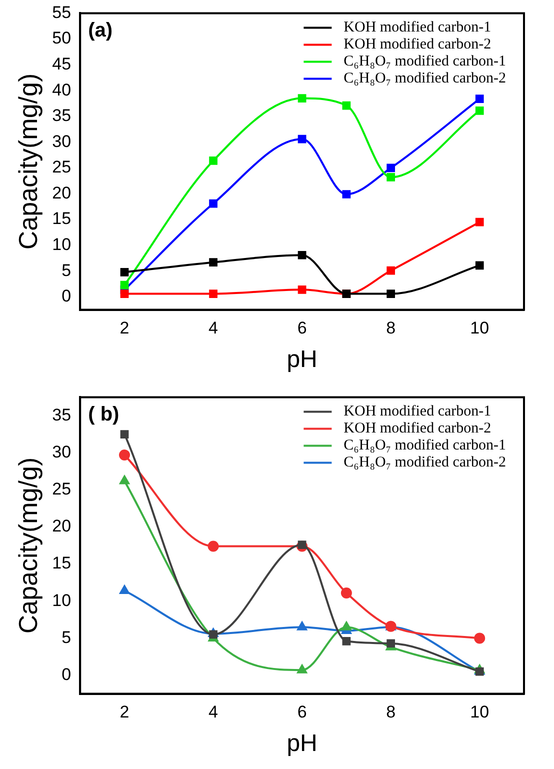 This screenshot has height=769, width=554. What do you see at coordinates (62, 12) in the screenshot?
I see `y-tick-label: 55` at bounding box center [62, 12].